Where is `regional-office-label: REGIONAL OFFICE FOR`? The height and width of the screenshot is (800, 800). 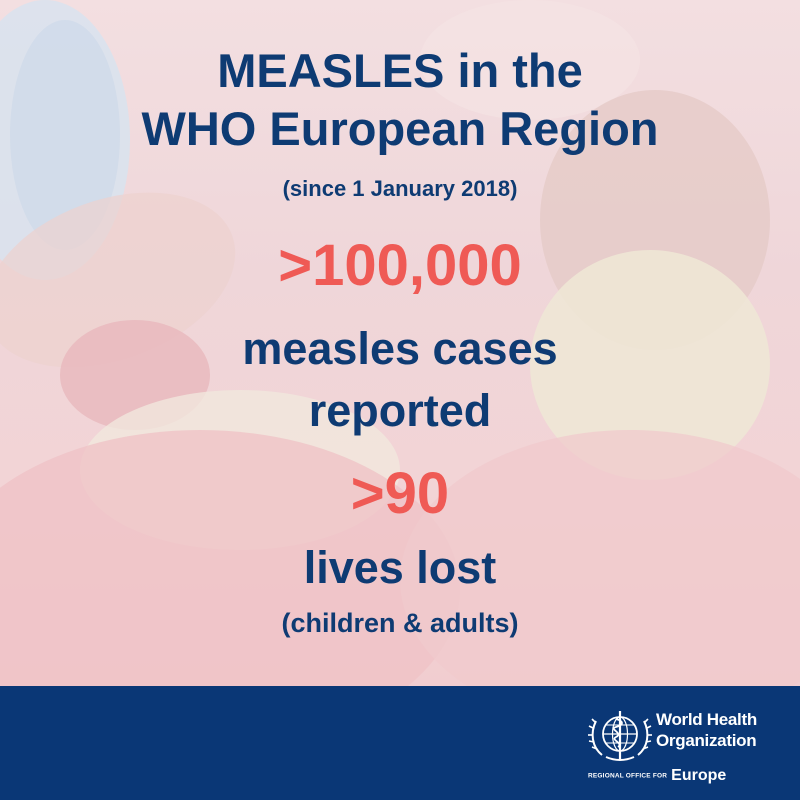
regional-office-label: REGIONAL OFFICE FOR is located at coordinates (628, 776).